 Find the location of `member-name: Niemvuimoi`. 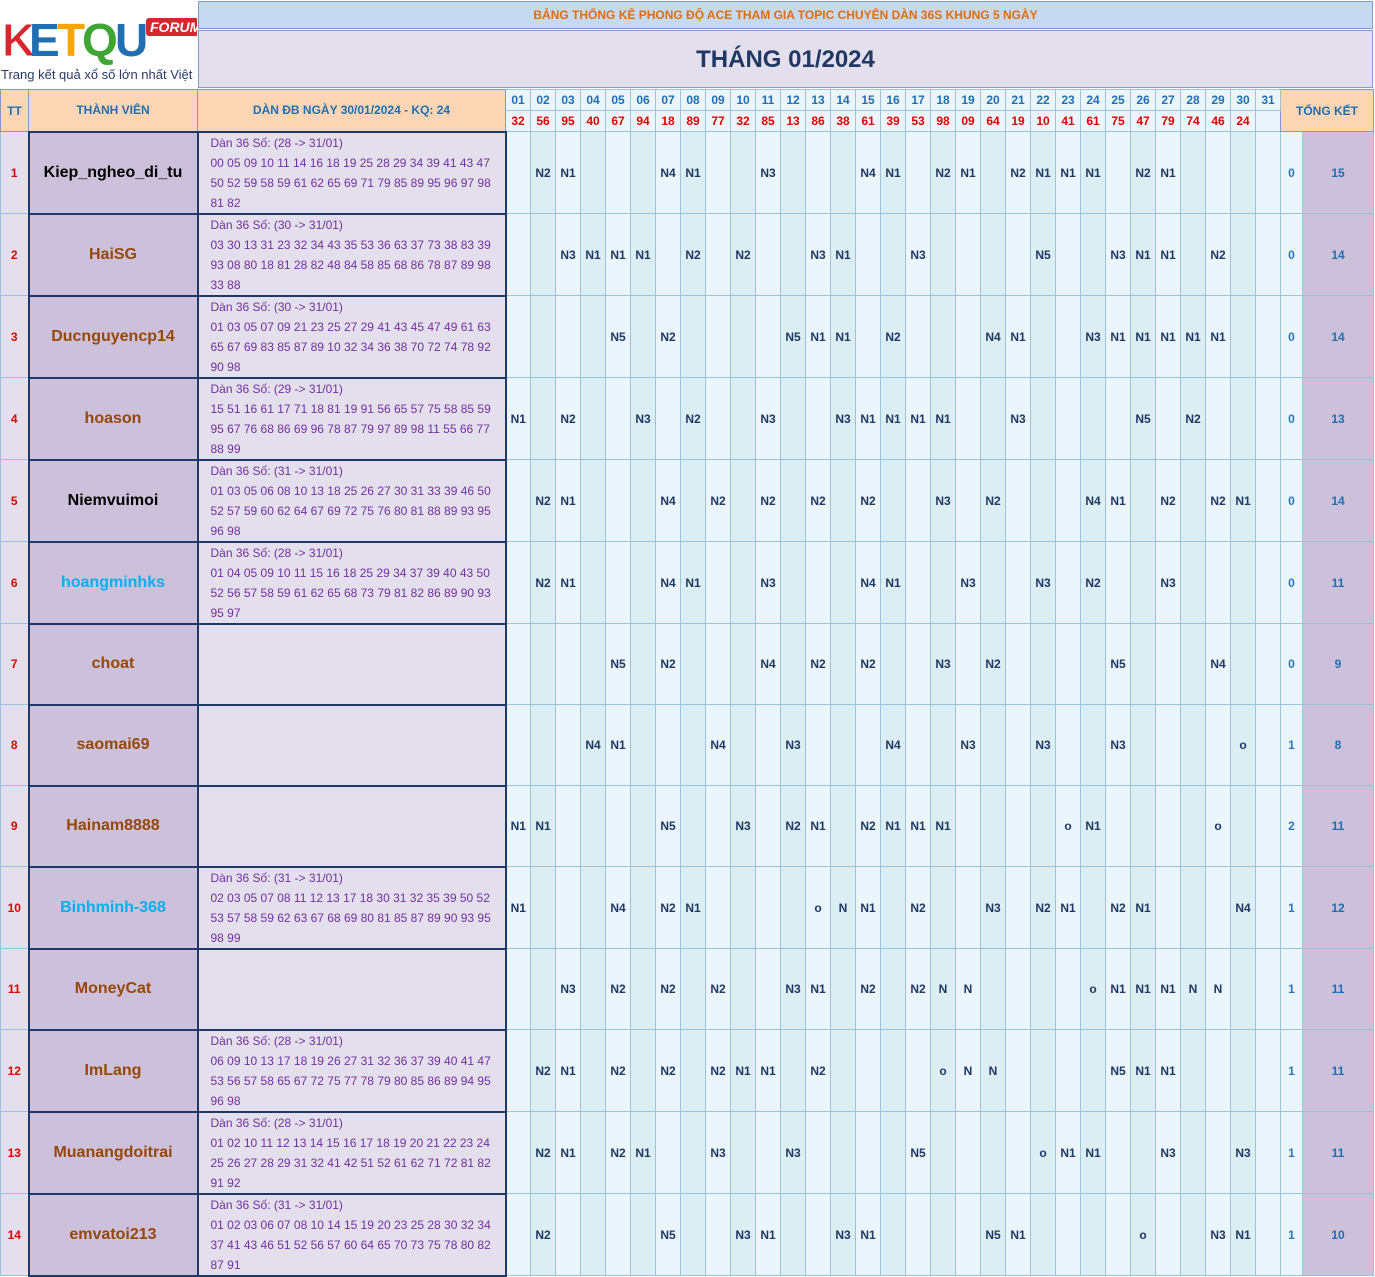

member-name: Niemvuimoi is located at coordinates (113, 500).